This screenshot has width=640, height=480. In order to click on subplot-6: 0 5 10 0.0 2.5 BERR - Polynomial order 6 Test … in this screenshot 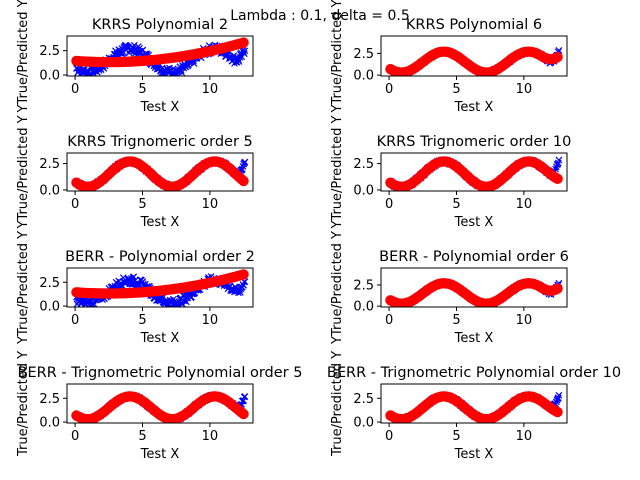, I will do `click(449, 288)`.